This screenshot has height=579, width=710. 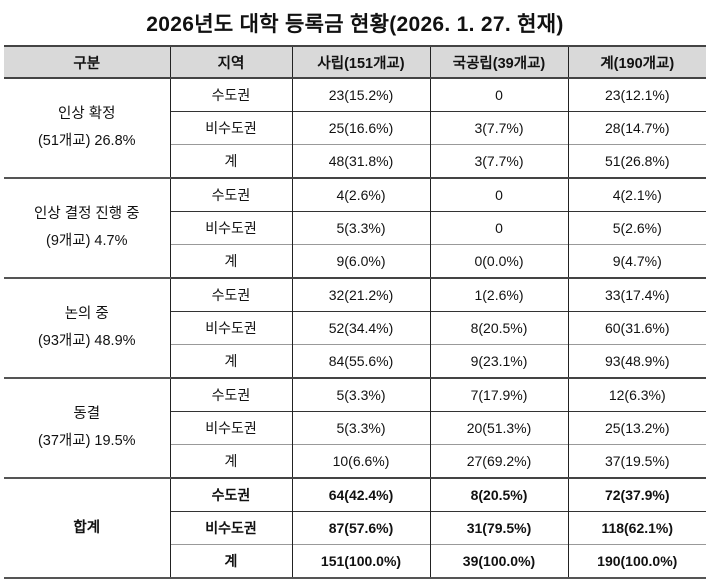 What do you see at coordinates (498, 294) in the screenshot?
I see `public-cell: 1(2.6%)` at bounding box center [498, 294].